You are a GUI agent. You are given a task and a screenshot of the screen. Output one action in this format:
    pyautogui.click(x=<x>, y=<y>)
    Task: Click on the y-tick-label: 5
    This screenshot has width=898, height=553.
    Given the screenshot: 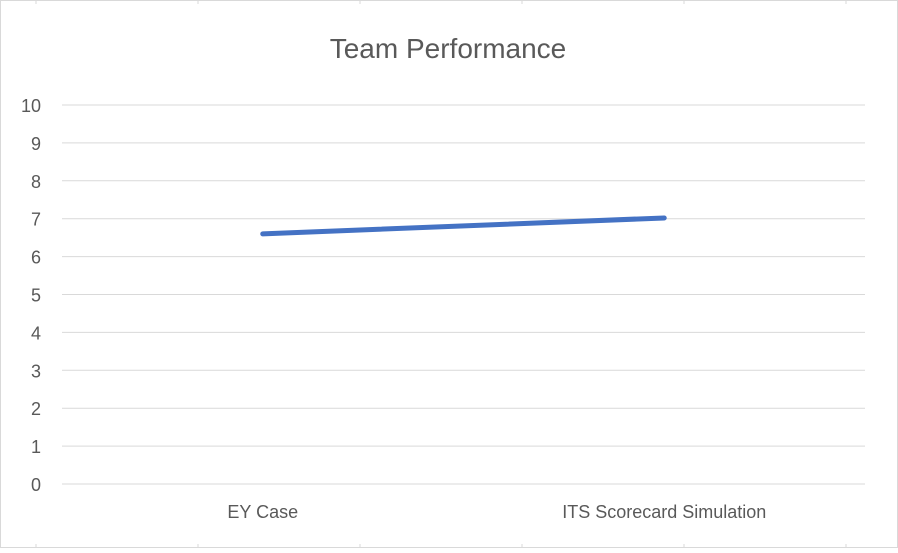 What is the action you would take?
    pyautogui.click(x=36, y=296)
    